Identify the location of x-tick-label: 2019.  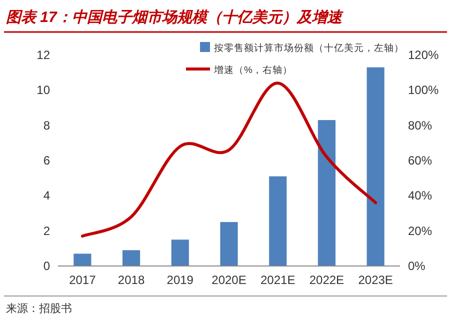
(180, 280).